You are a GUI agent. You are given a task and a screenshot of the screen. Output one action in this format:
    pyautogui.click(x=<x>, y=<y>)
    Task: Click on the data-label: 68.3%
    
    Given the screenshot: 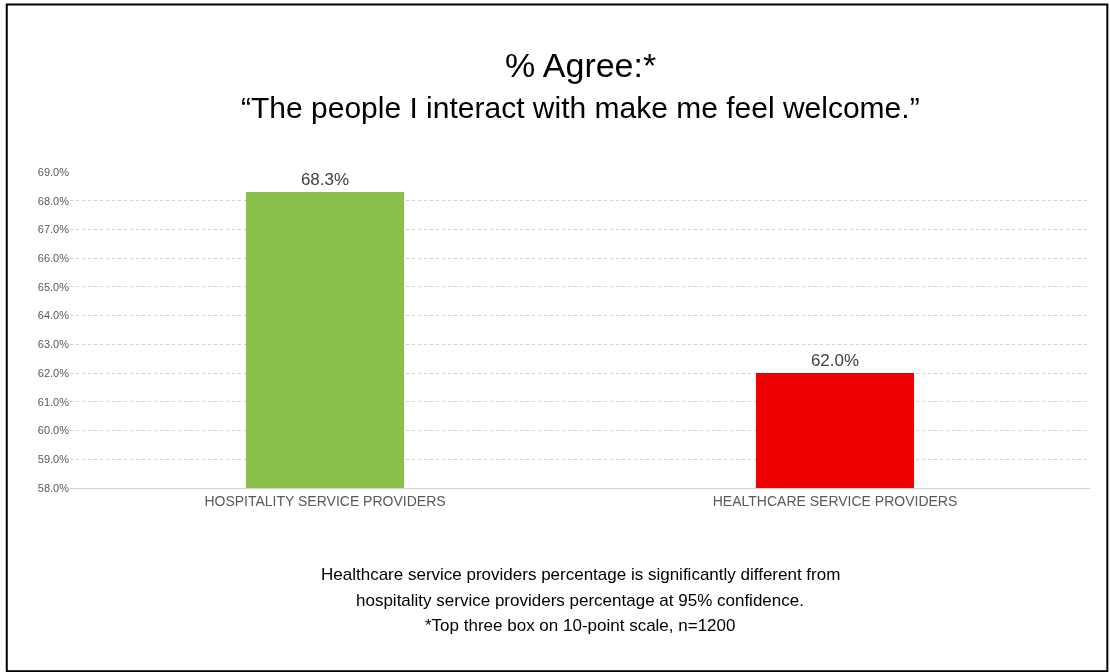 What is the action you would take?
    pyautogui.click(x=325, y=180)
    